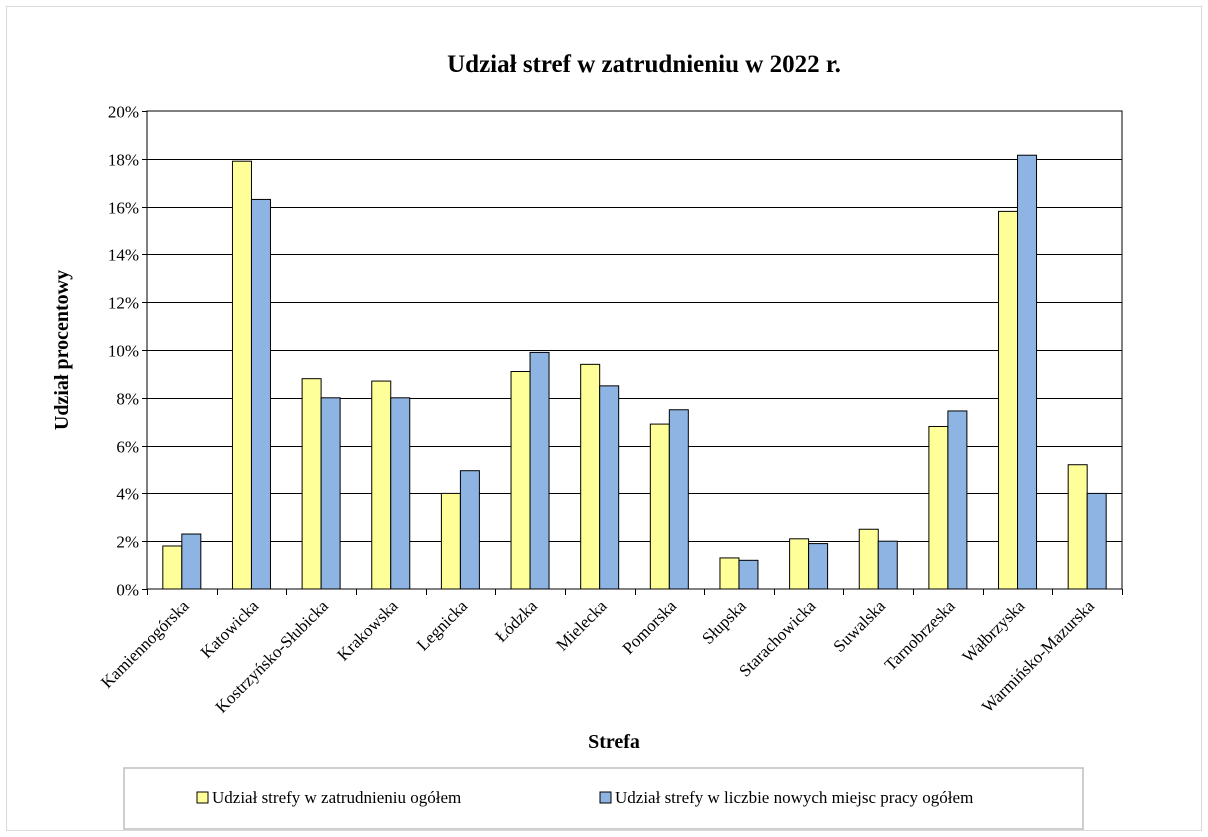  What do you see at coordinates (581, 625) in the screenshot?
I see `category-label: Mielecka` at bounding box center [581, 625].